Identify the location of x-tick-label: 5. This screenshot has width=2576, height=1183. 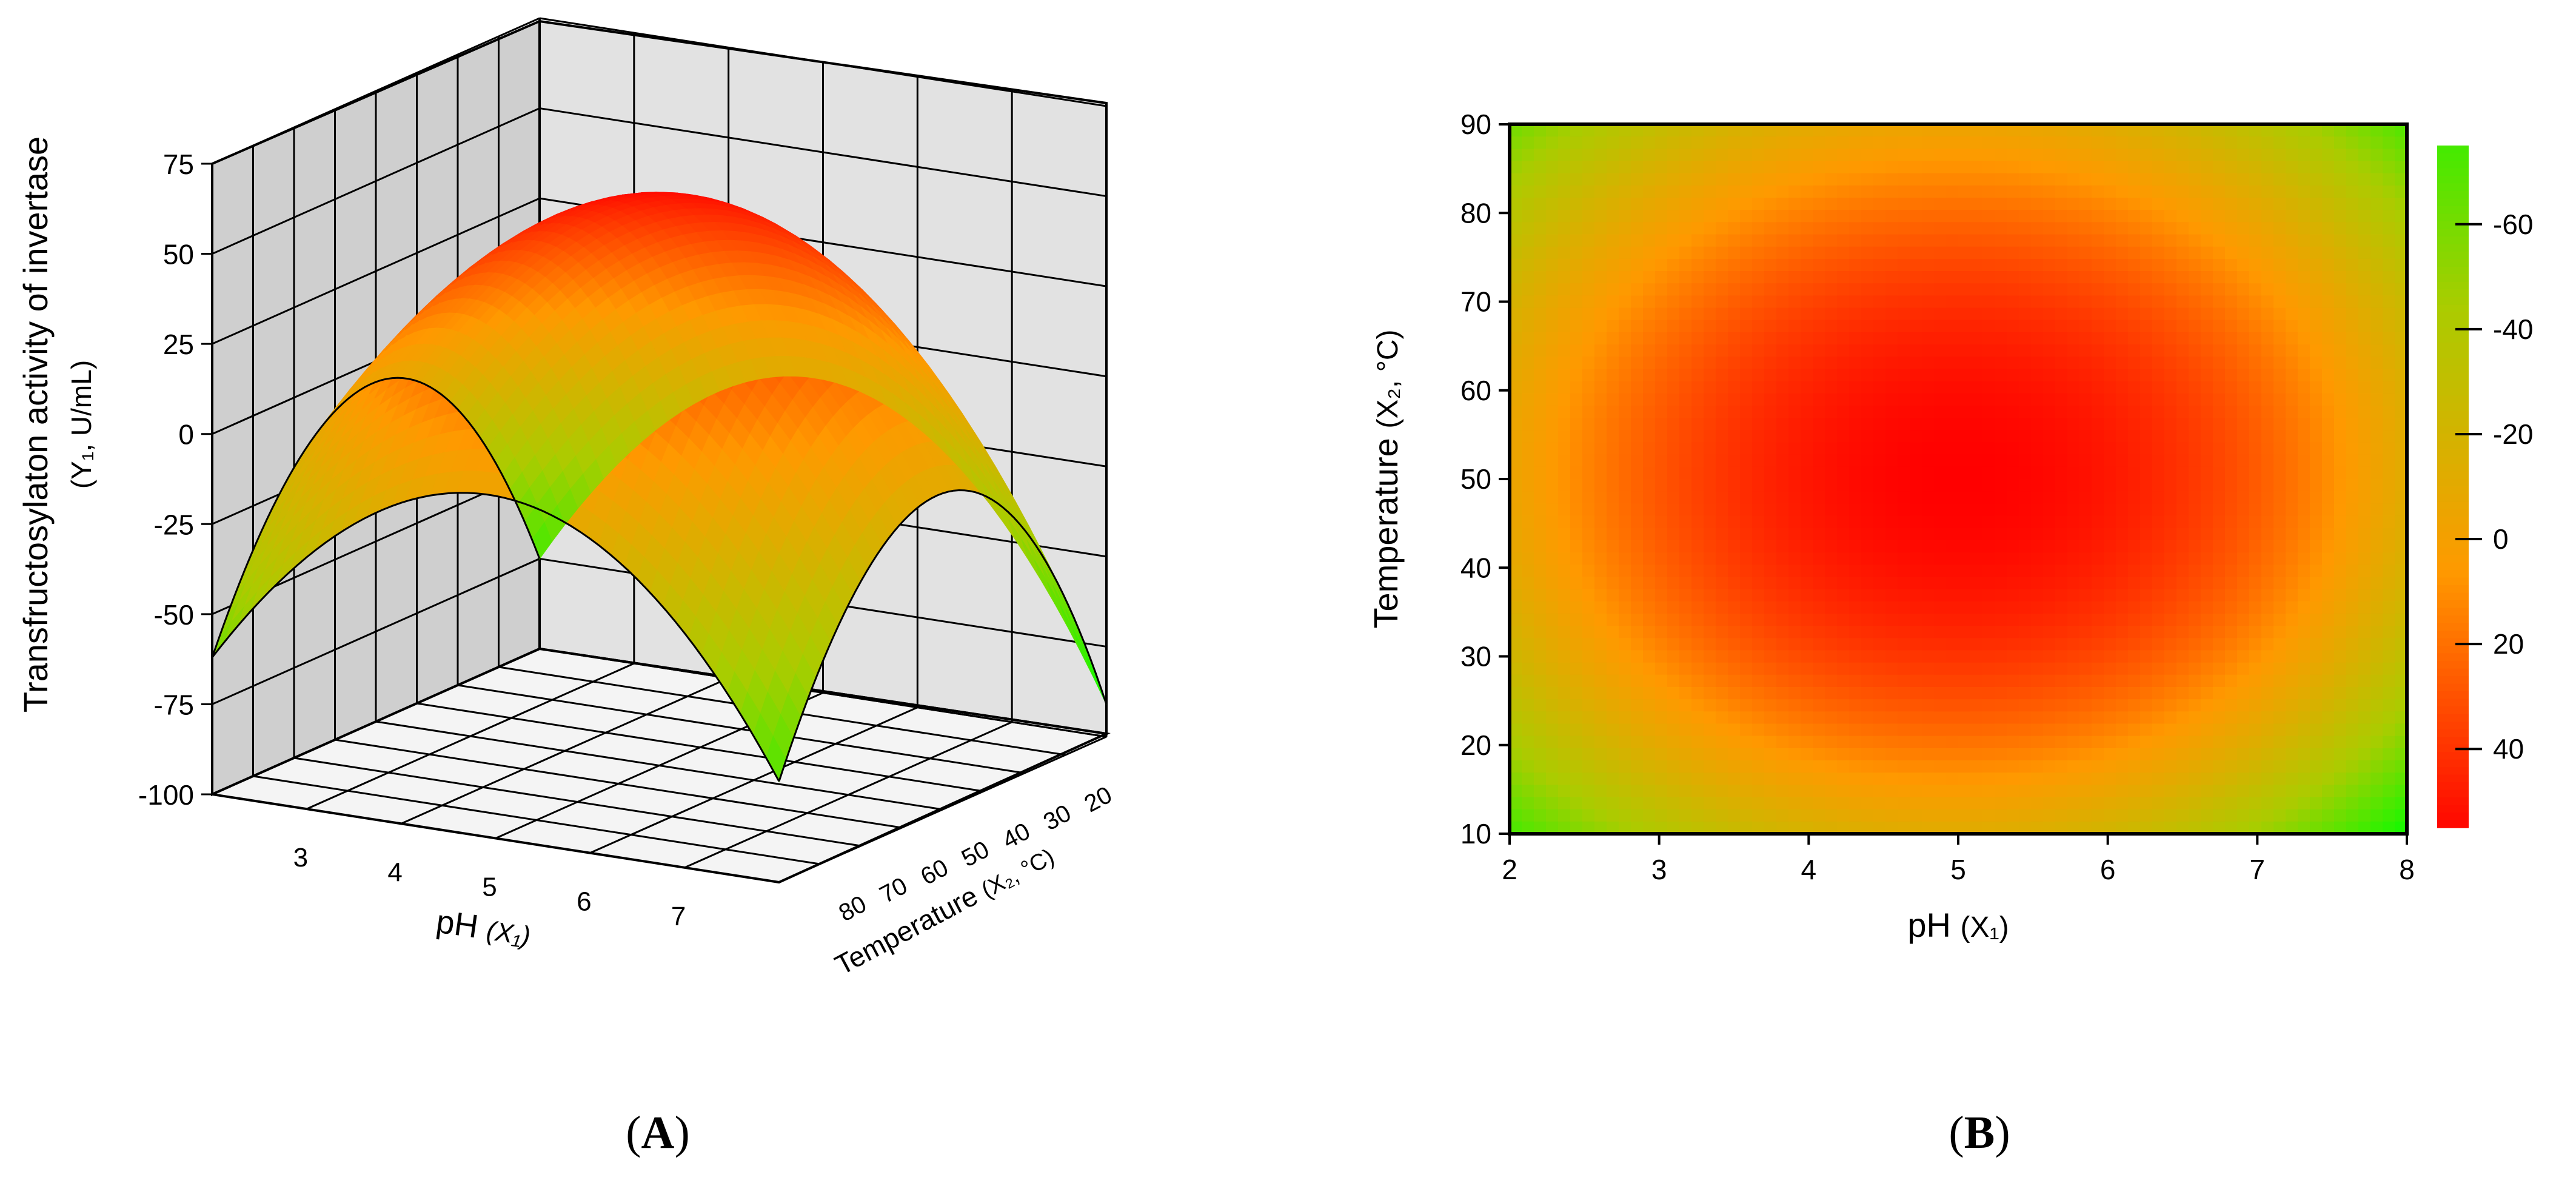
(489, 887).